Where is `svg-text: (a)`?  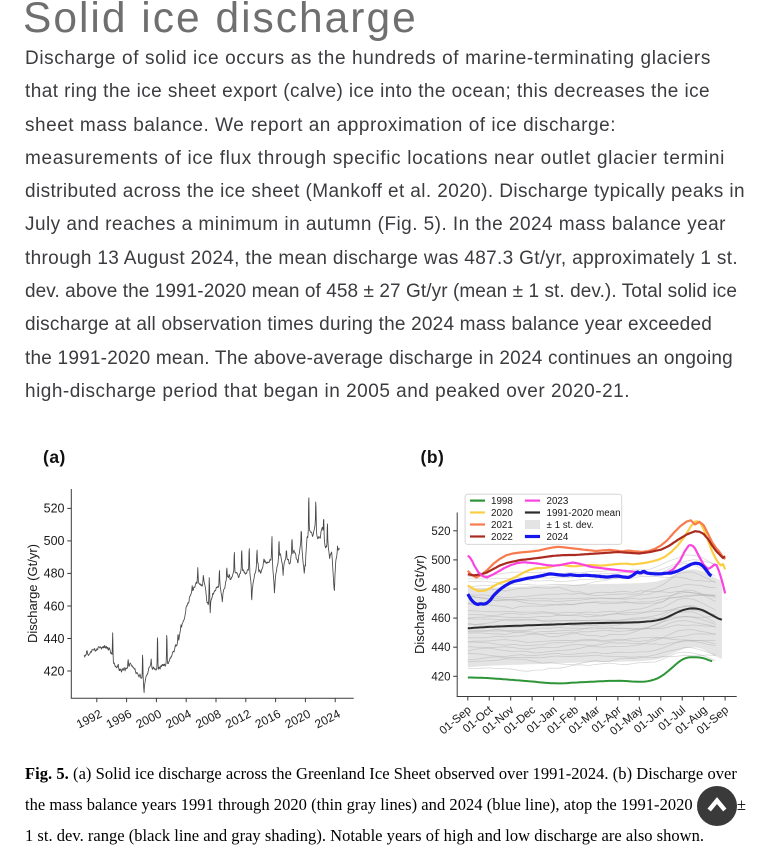 svg-text: (a) is located at coordinates (54, 457).